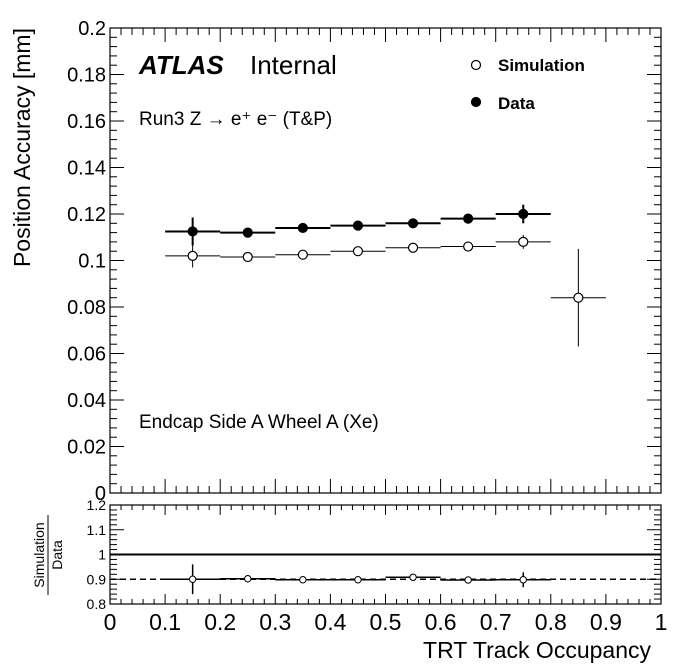 This screenshot has height=672, width=696. What do you see at coordinates (97, 554) in the screenshot?
I see `ratio-y-tick-labels: 0.8 0.9 1 1.1 1.2` at bounding box center [97, 554].